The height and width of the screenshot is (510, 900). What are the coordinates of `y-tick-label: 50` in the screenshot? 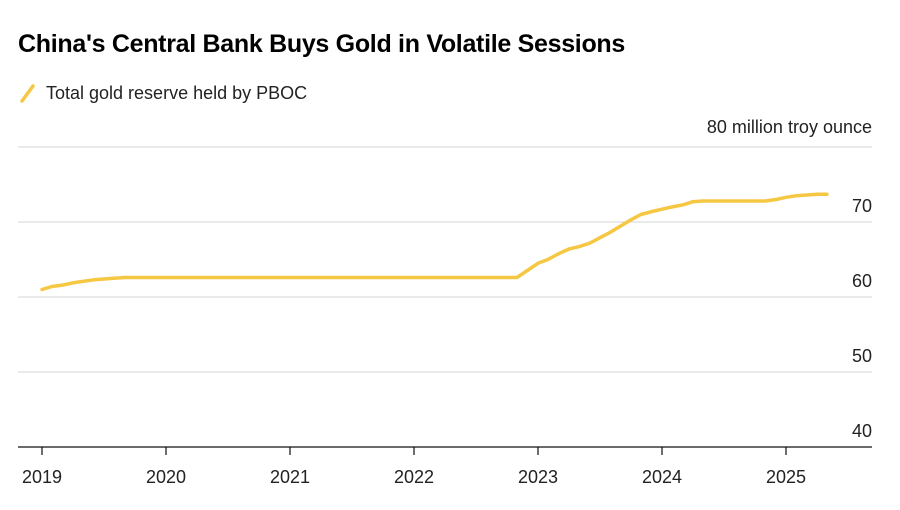 It's located at (862, 356).